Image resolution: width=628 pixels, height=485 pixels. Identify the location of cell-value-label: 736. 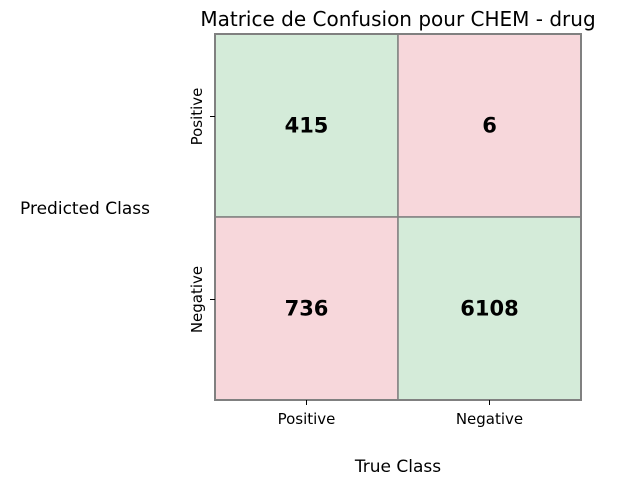
(307, 309).